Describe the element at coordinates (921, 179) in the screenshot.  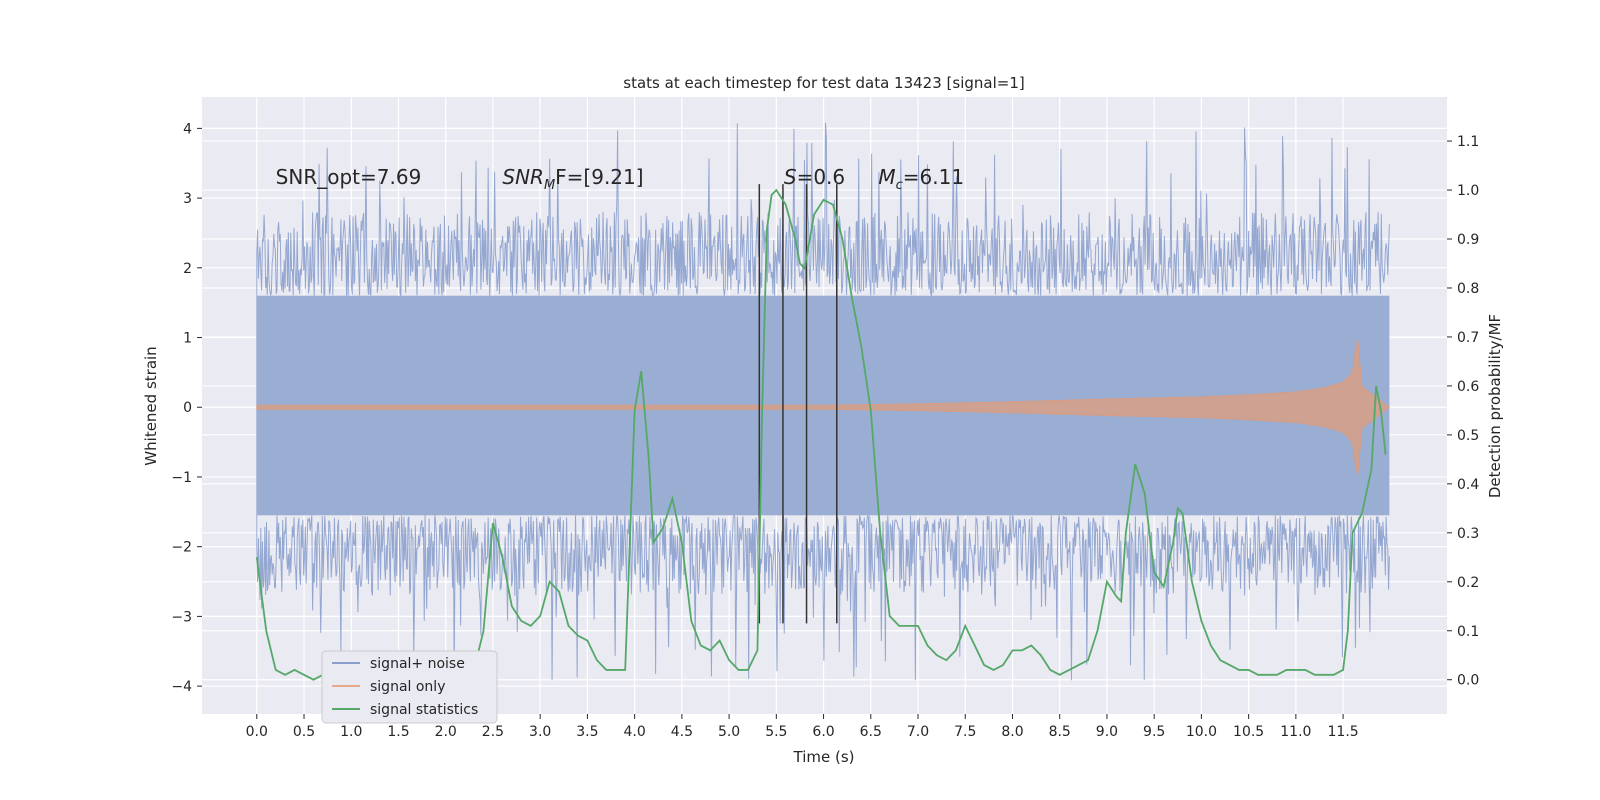
I see `annotation-mc-val: Mc=6.11` at that location.